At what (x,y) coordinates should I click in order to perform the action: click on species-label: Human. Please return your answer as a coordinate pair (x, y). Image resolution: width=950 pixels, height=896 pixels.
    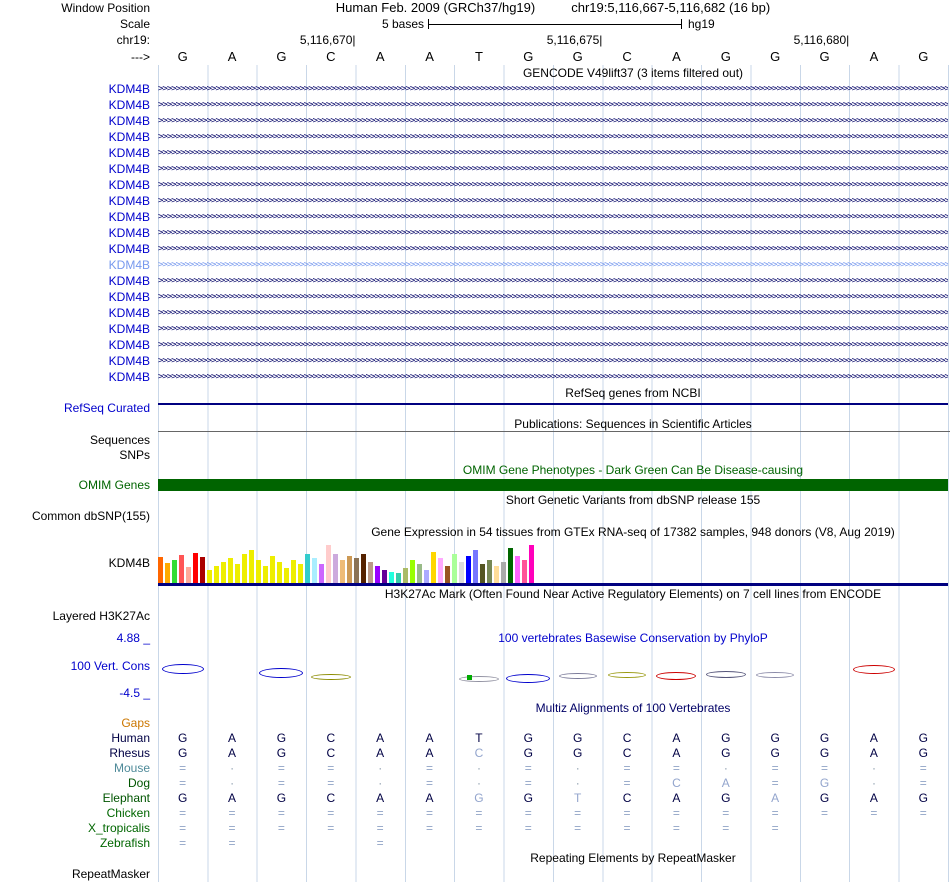
    Looking at the image, I should click on (130, 738).